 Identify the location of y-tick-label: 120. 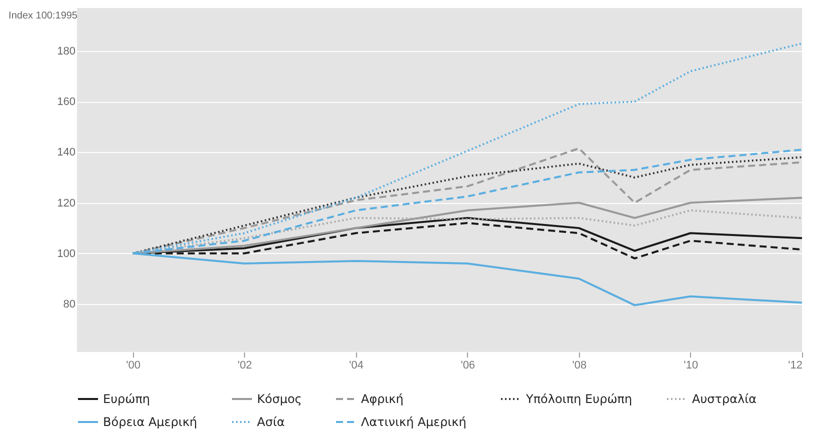
(66, 203).